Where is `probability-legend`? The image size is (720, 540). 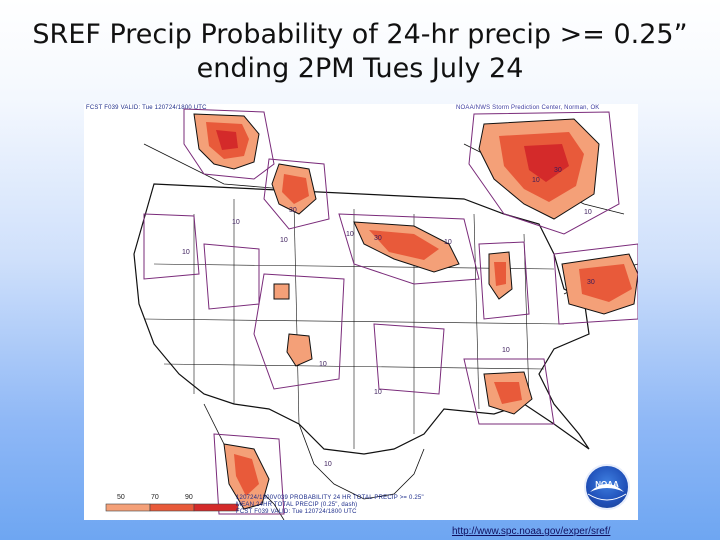
probability-legend is located at coordinates (172, 507).